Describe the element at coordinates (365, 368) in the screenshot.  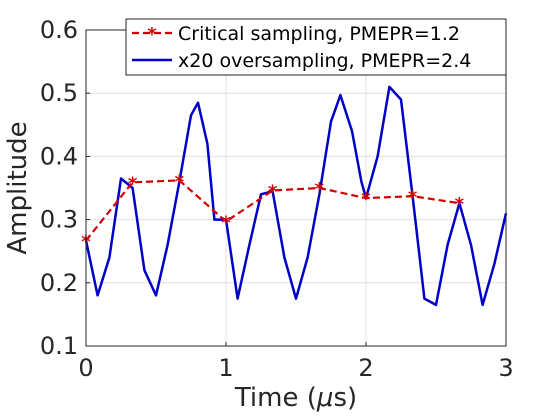
I see `x-tick-label: 2` at that location.